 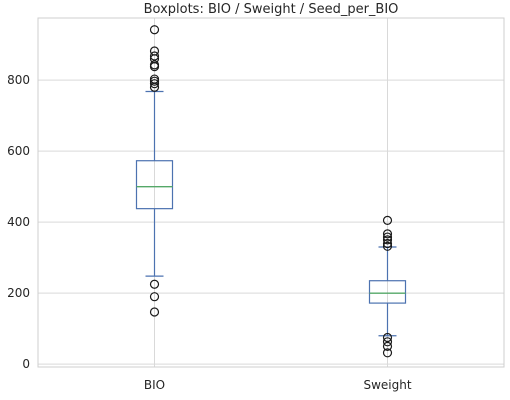 What do you see at coordinates (387, 385) in the screenshot?
I see `x-tick-label-sweight: Sweight` at bounding box center [387, 385].